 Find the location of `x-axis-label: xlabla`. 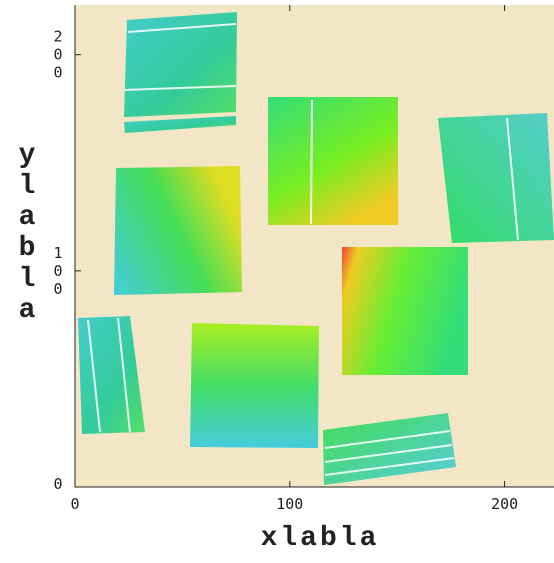

x-axis-label: xlabla is located at coordinates (320, 538).